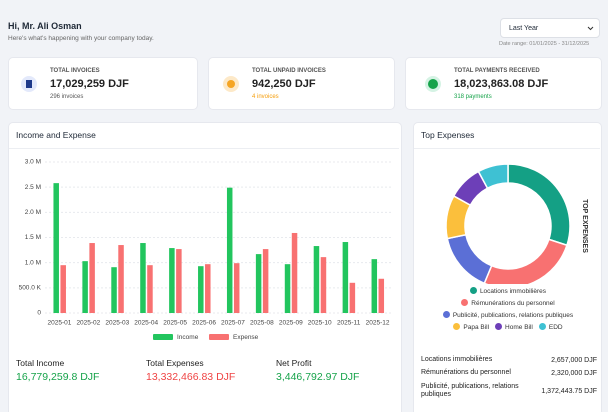 The image size is (608, 412). What do you see at coordinates (89, 84) in the screenshot?
I see `kpi-value: 17,029,259 DJF` at bounding box center [89, 84].